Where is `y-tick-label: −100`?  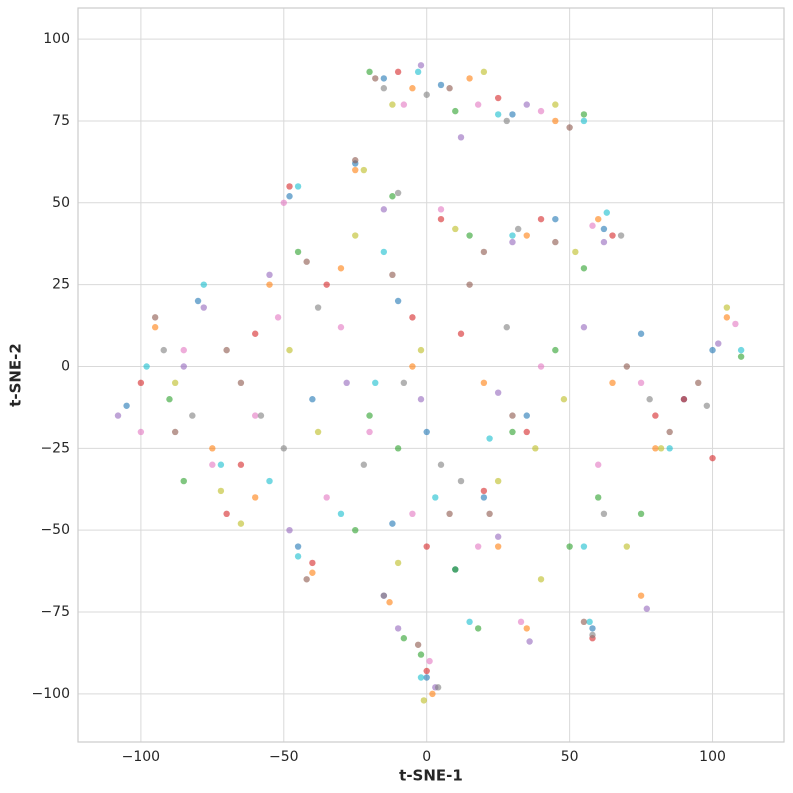 y-tick-label: −100 is located at coordinates (51, 694).